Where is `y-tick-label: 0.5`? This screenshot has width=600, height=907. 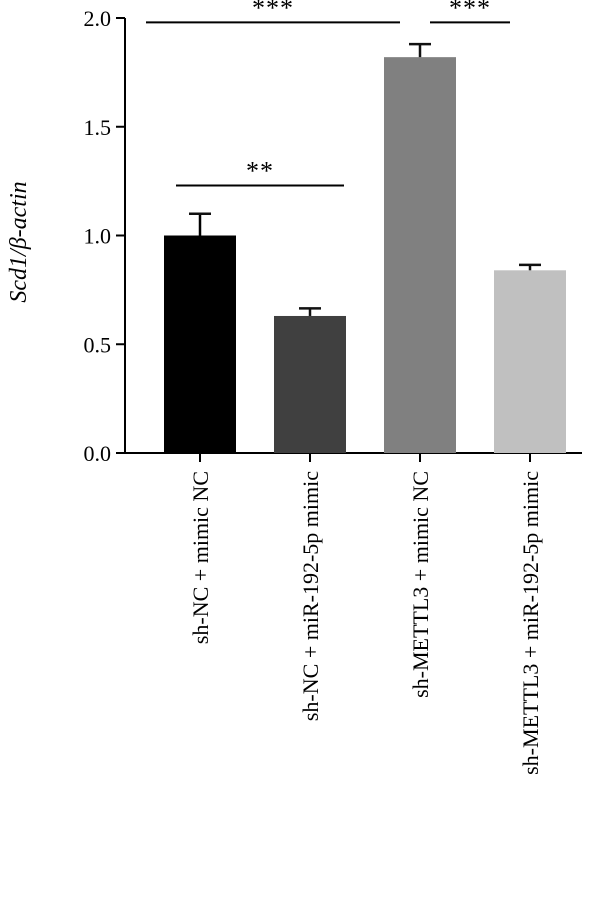
y-tick-label: 0.5 is located at coordinates (98, 344).